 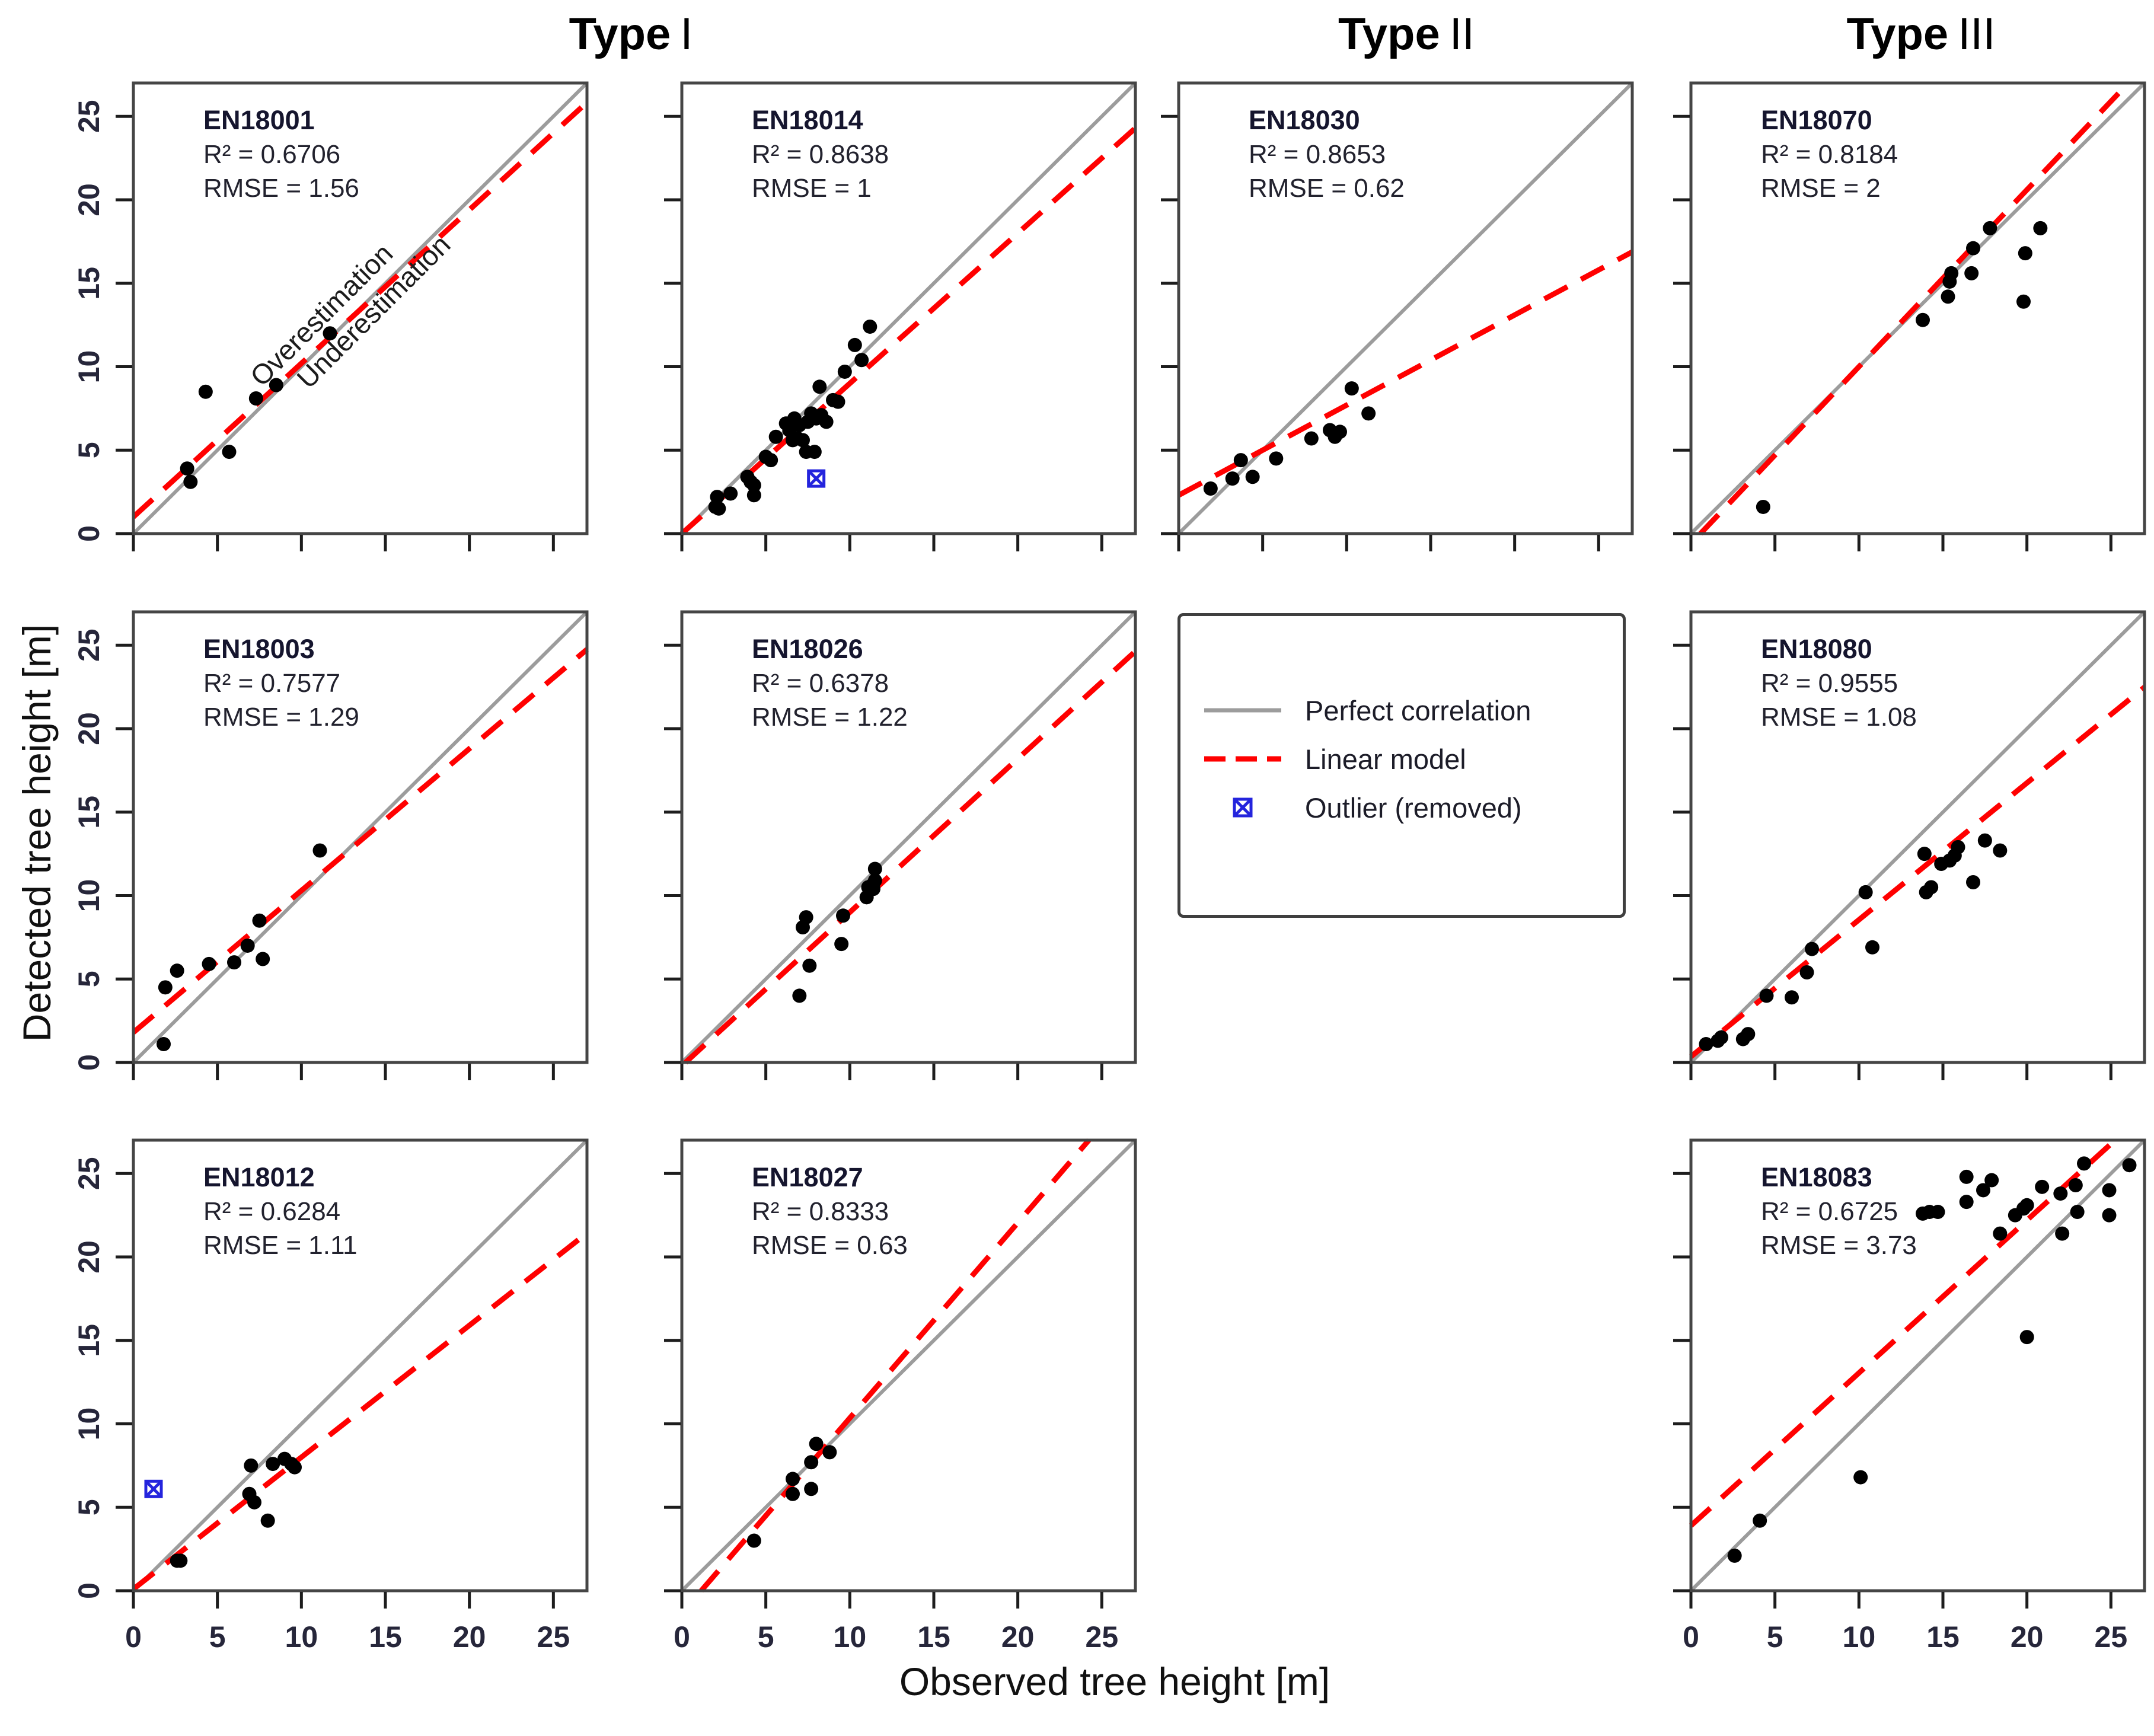 I want to click on panel-EN18070: EN18070 R² = 0.8184 RMSE = 2, so click(x=1910, y=316).